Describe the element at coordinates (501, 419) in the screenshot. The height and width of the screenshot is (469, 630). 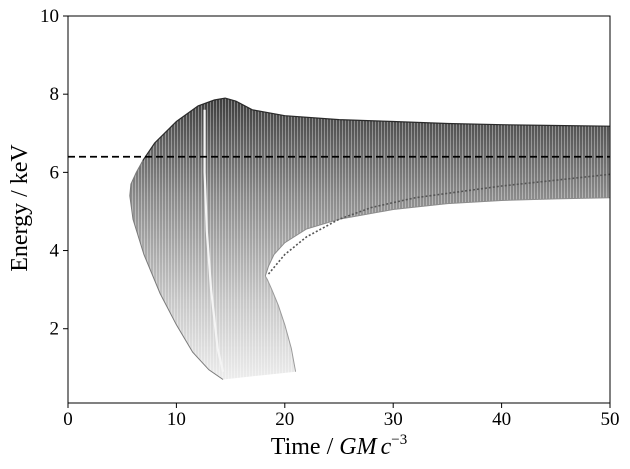
I see `x-tick-label: 40` at that location.